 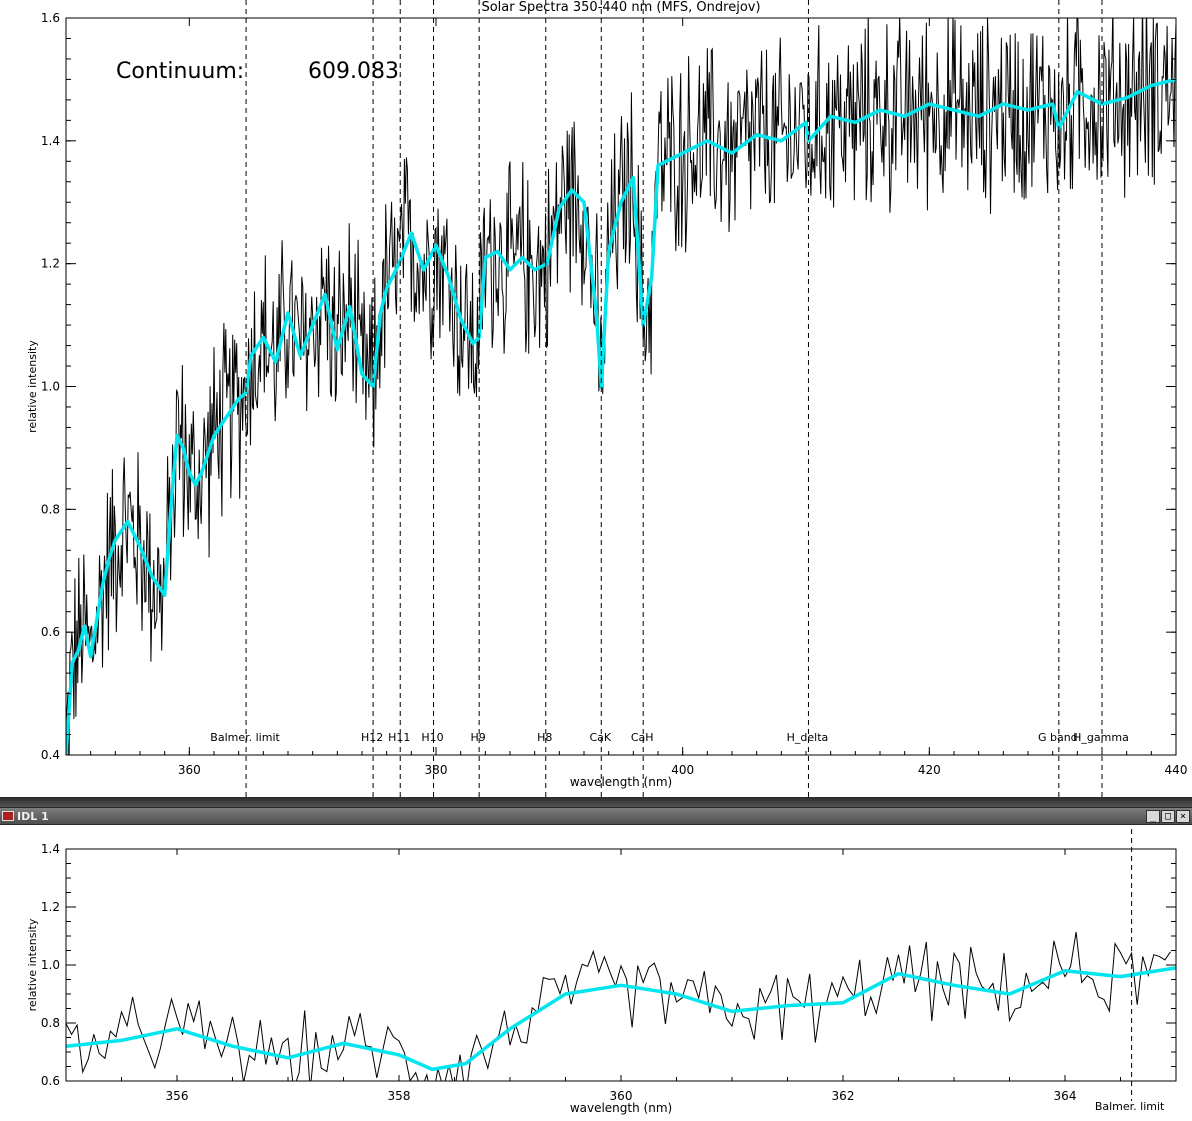 I want to click on continuum-label: Continuum:, so click(x=180, y=71).